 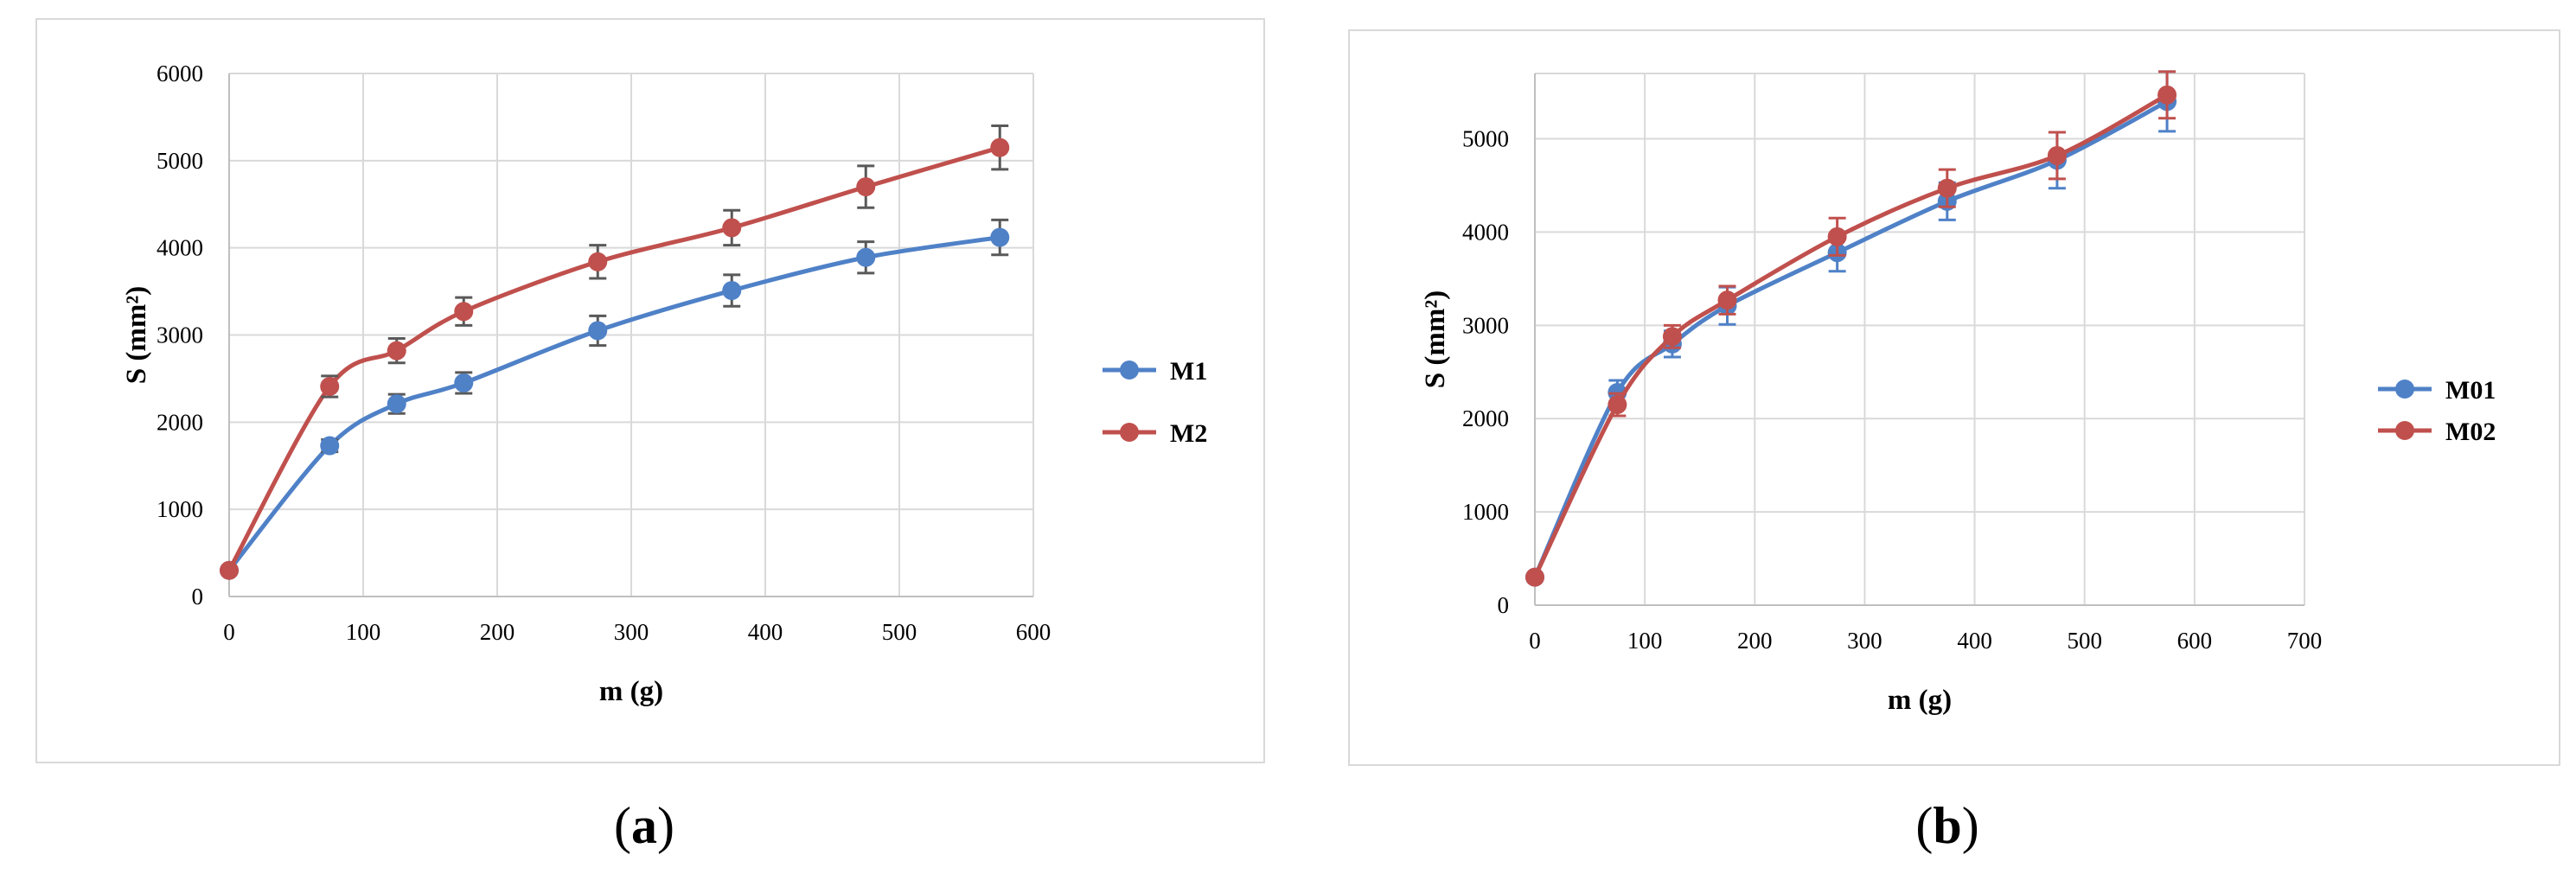 I want to click on chart-a-x-tick-label: 600, so click(x=1033, y=632).